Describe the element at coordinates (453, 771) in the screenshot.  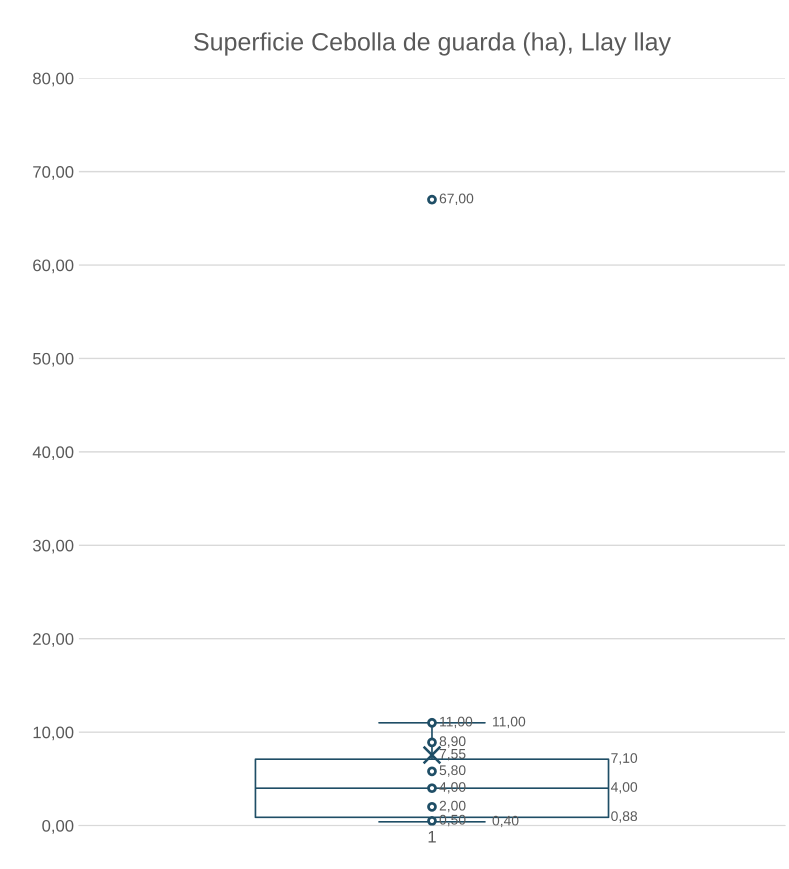
I see `data-label: 5,80` at that location.